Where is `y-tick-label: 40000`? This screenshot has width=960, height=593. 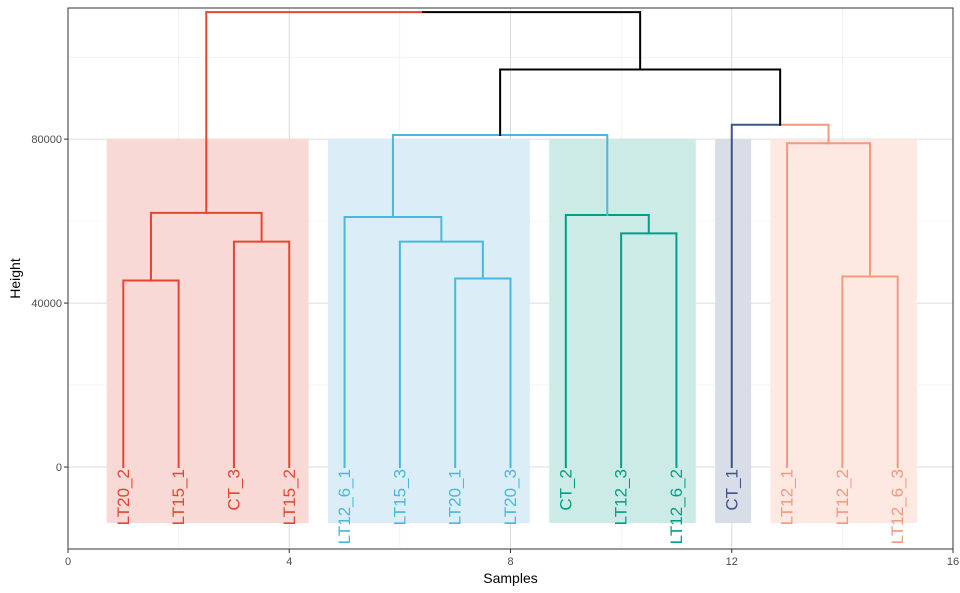 y-tick-label: 40000 is located at coordinates (46, 304).